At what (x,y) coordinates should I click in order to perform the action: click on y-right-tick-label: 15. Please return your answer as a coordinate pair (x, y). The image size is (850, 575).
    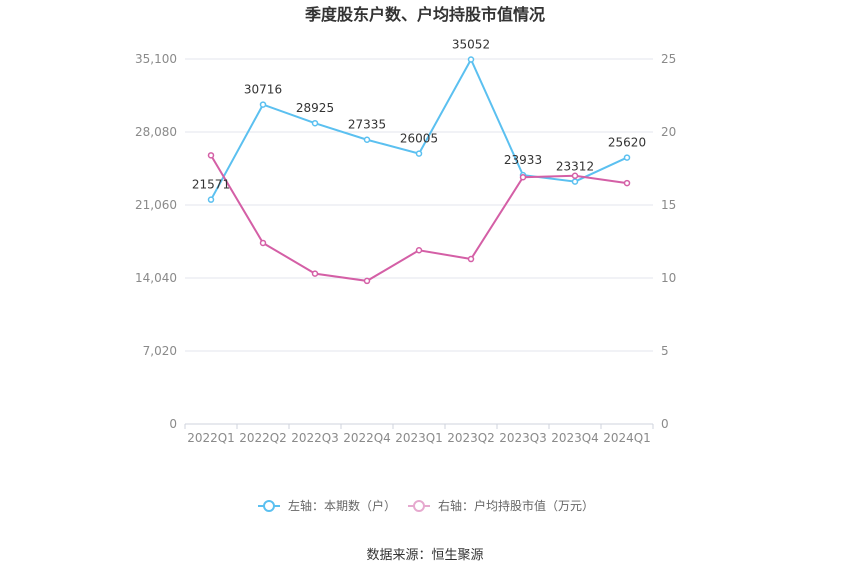
    Looking at the image, I should click on (668, 205).